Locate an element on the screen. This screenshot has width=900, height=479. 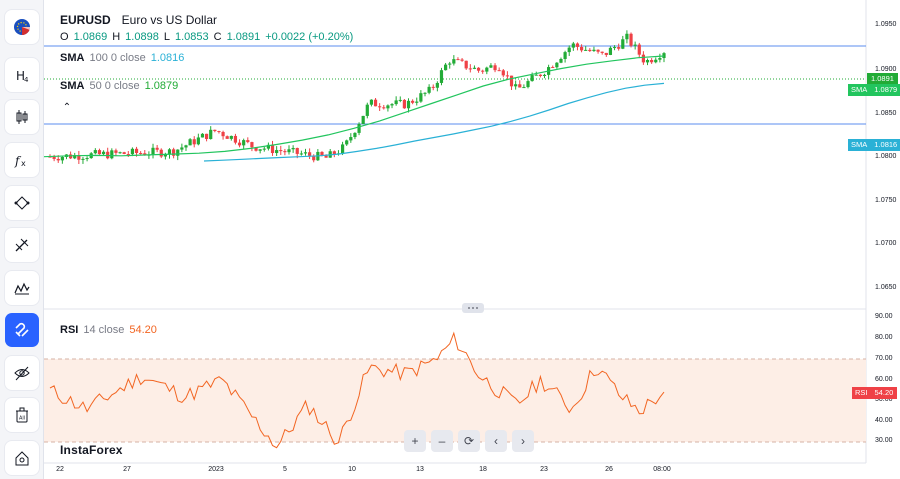
rsi-tick: 70.00 is located at coordinates (884, 358).